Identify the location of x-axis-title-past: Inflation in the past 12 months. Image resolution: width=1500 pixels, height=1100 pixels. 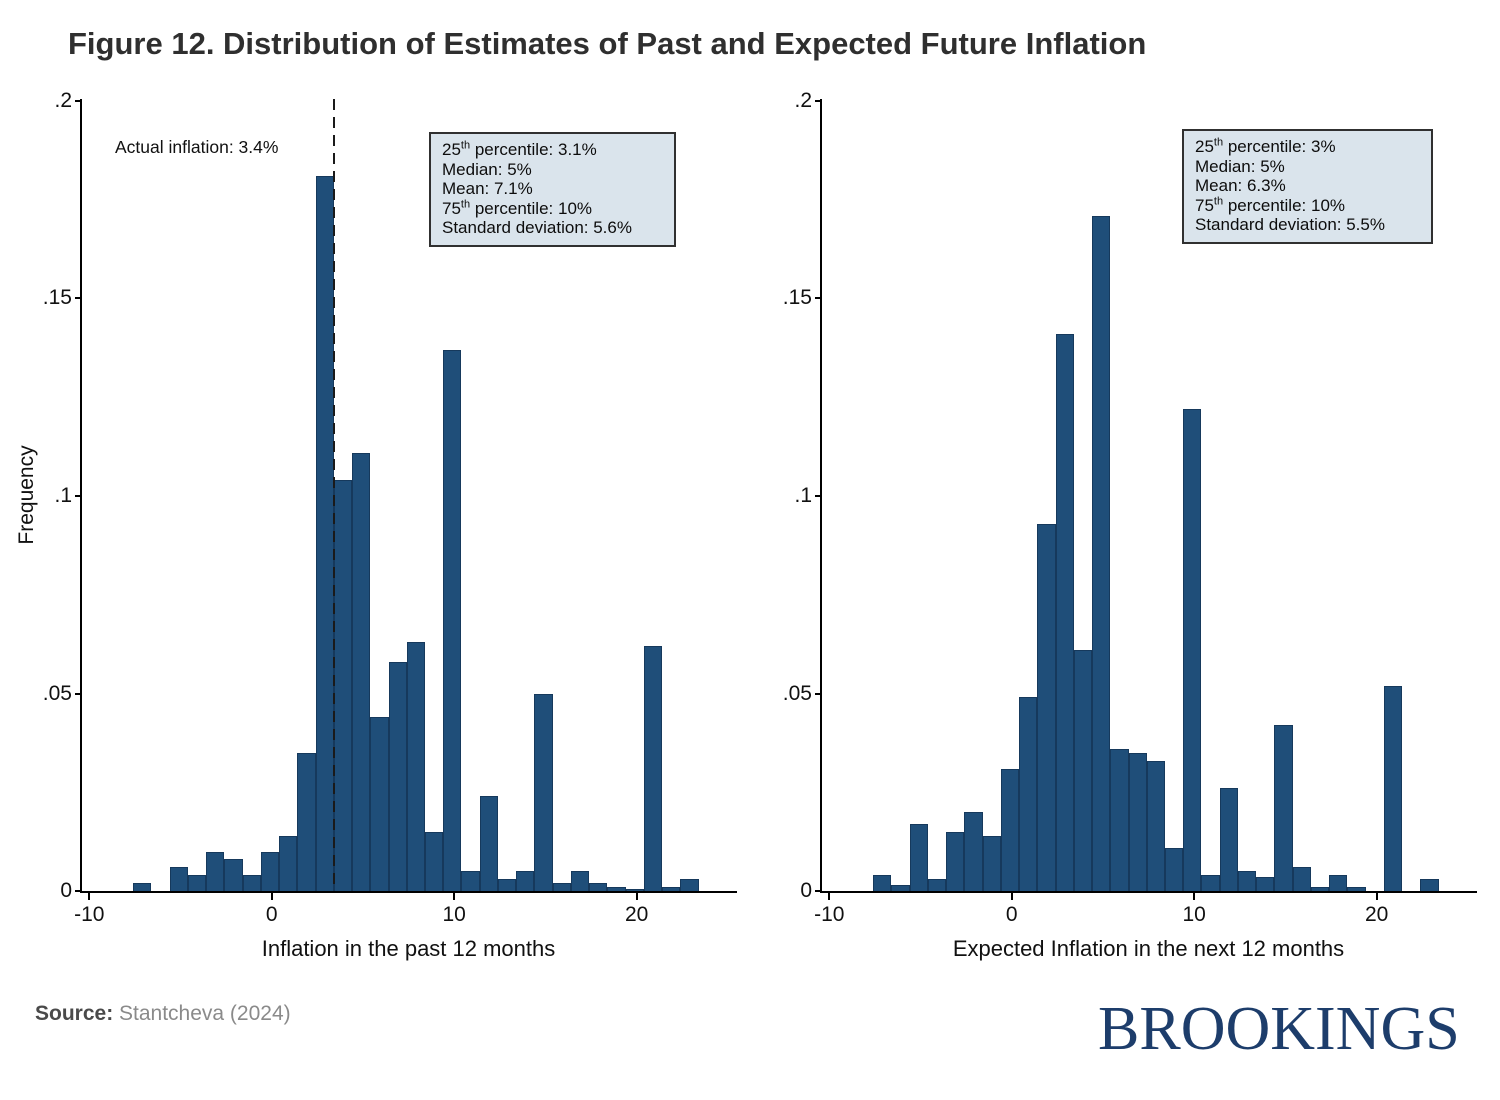
(408, 948).